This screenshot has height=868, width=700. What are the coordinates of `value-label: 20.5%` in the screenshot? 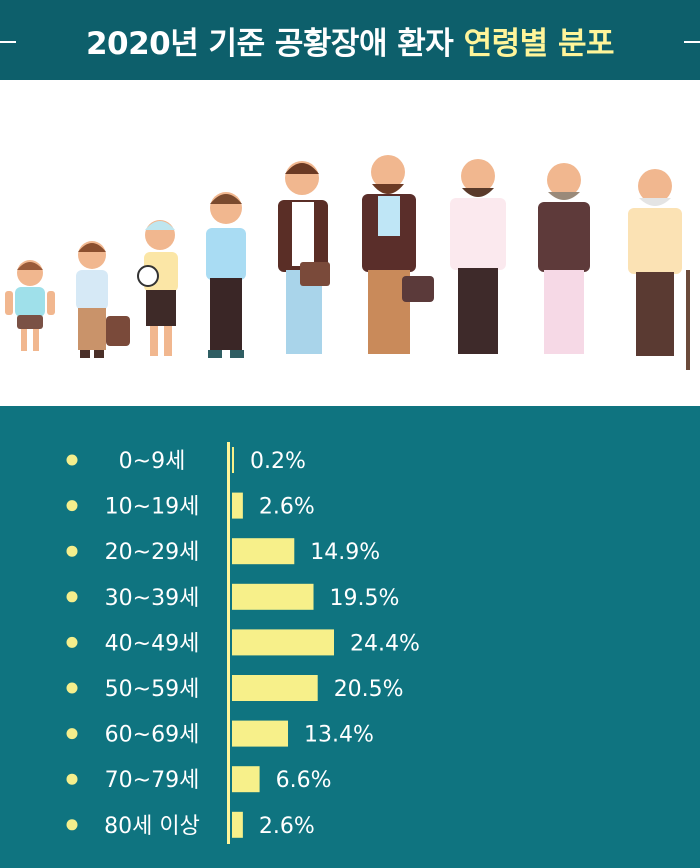 It's located at (369, 689).